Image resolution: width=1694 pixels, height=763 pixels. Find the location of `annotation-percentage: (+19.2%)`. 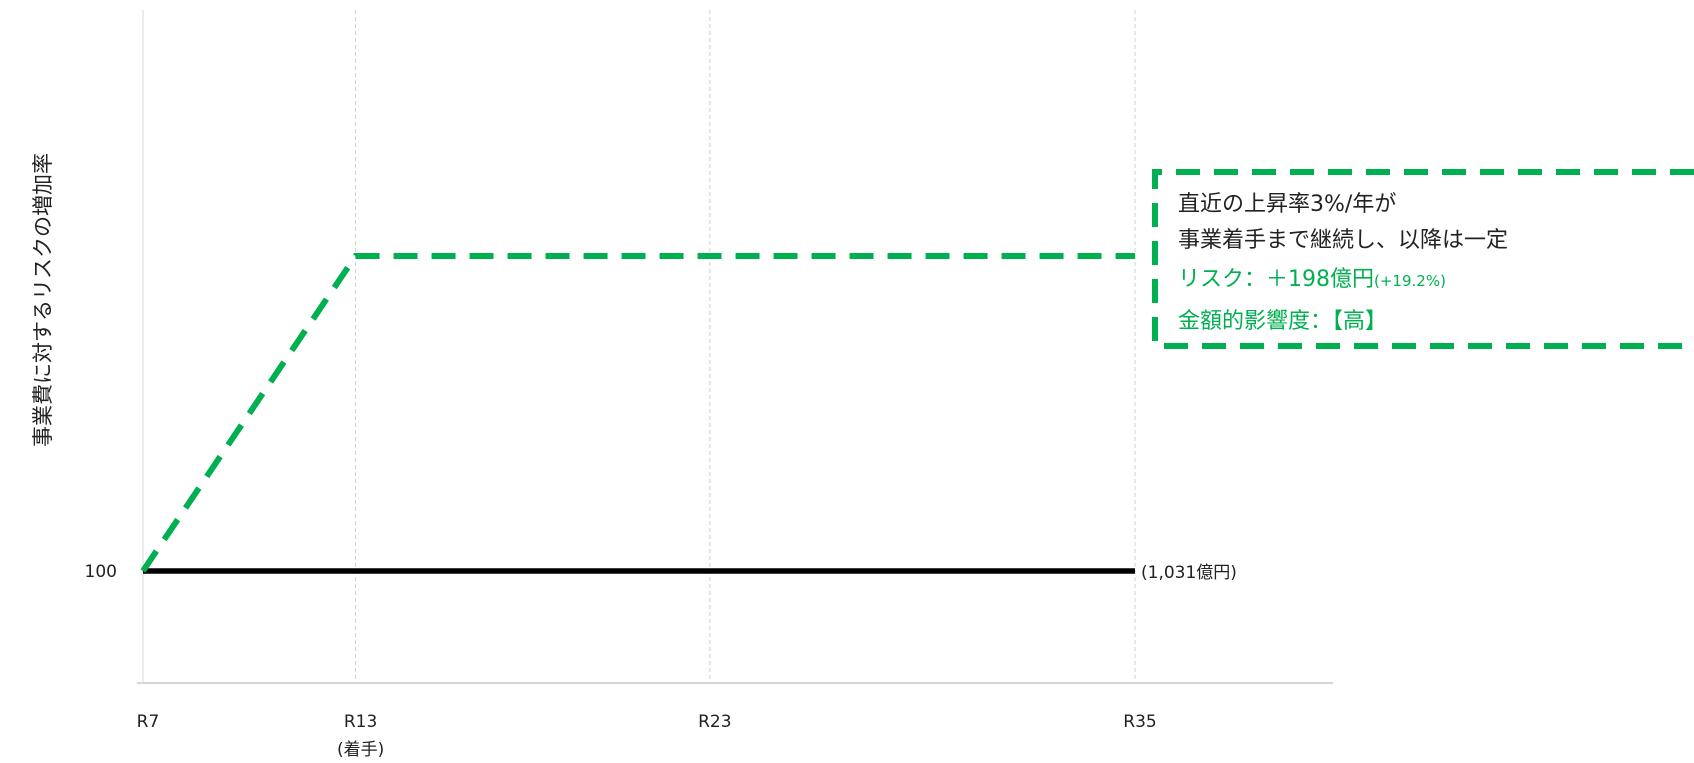

annotation-percentage: (+19.2%) is located at coordinates (1410, 281).